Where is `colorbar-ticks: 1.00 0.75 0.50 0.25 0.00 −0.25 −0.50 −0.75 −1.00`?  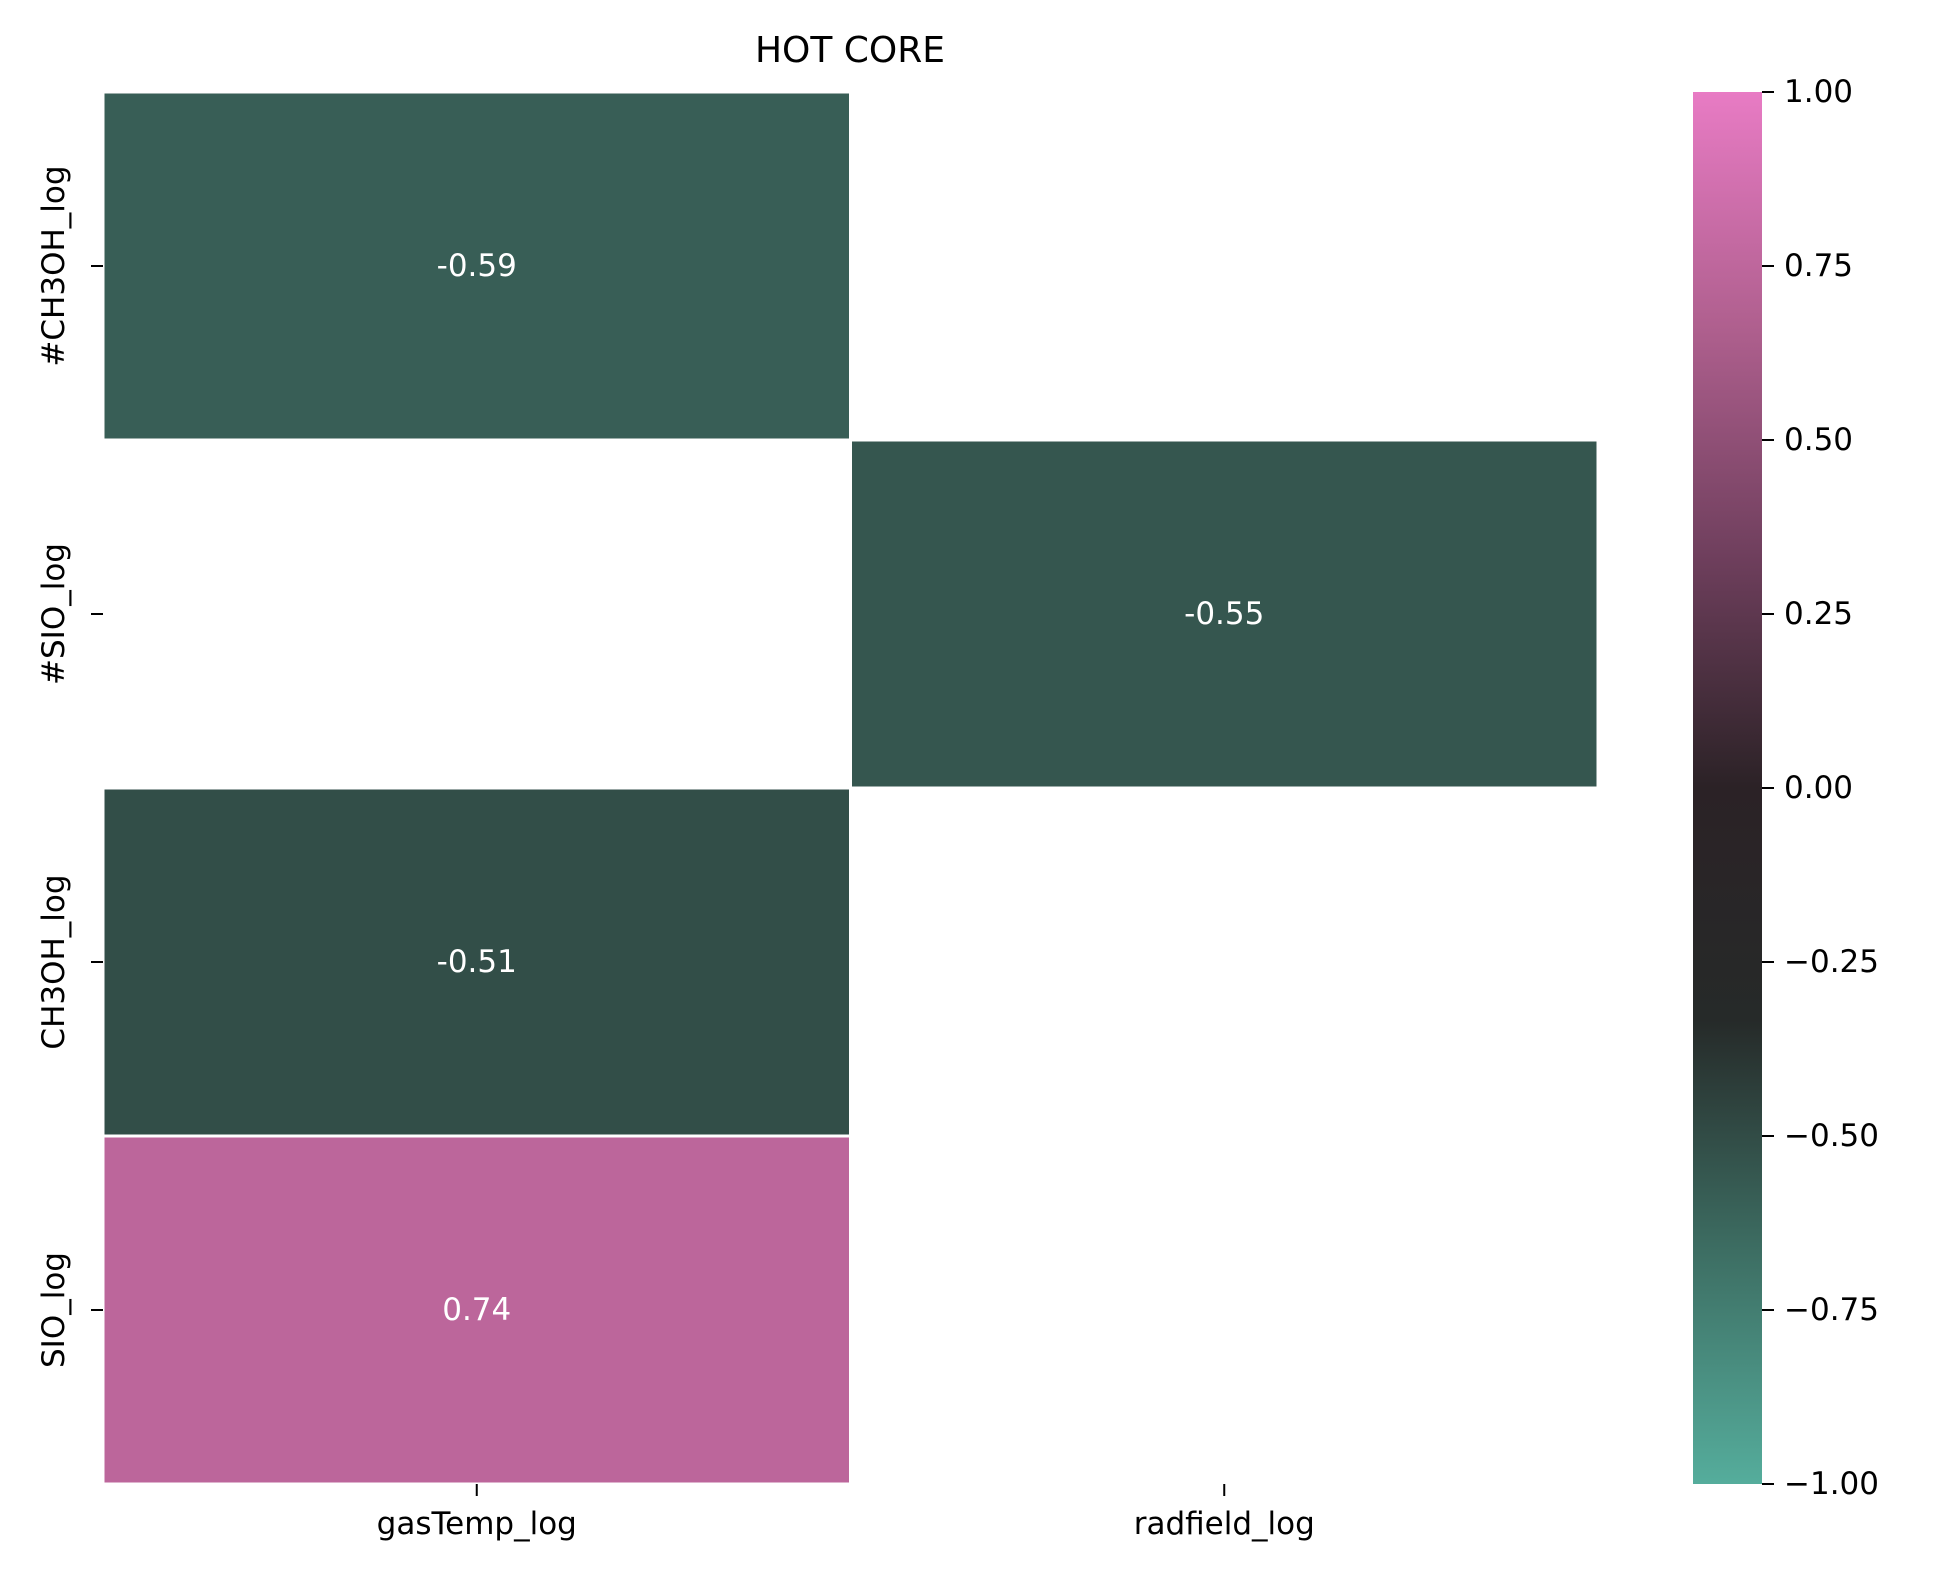 colorbar-ticks: 1.00 0.75 0.50 0.25 0.00 −0.25 −0.50 −0.75 −1.00 is located at coordinates (1820, 788).